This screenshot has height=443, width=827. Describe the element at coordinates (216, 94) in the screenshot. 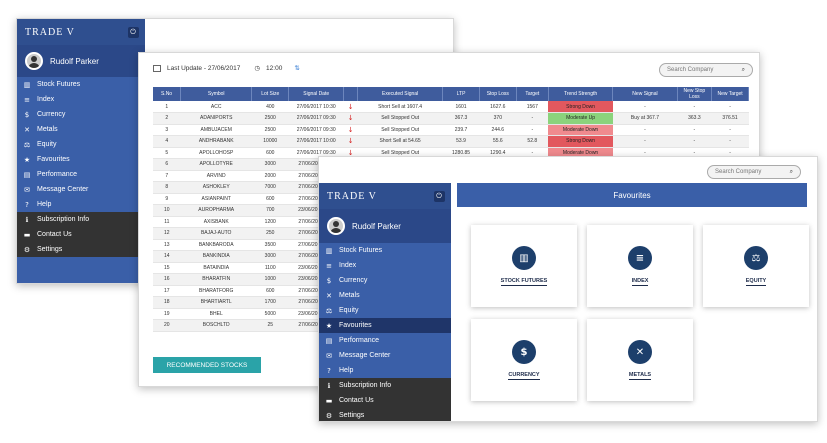

I see `column-header: Symbol` at that location.